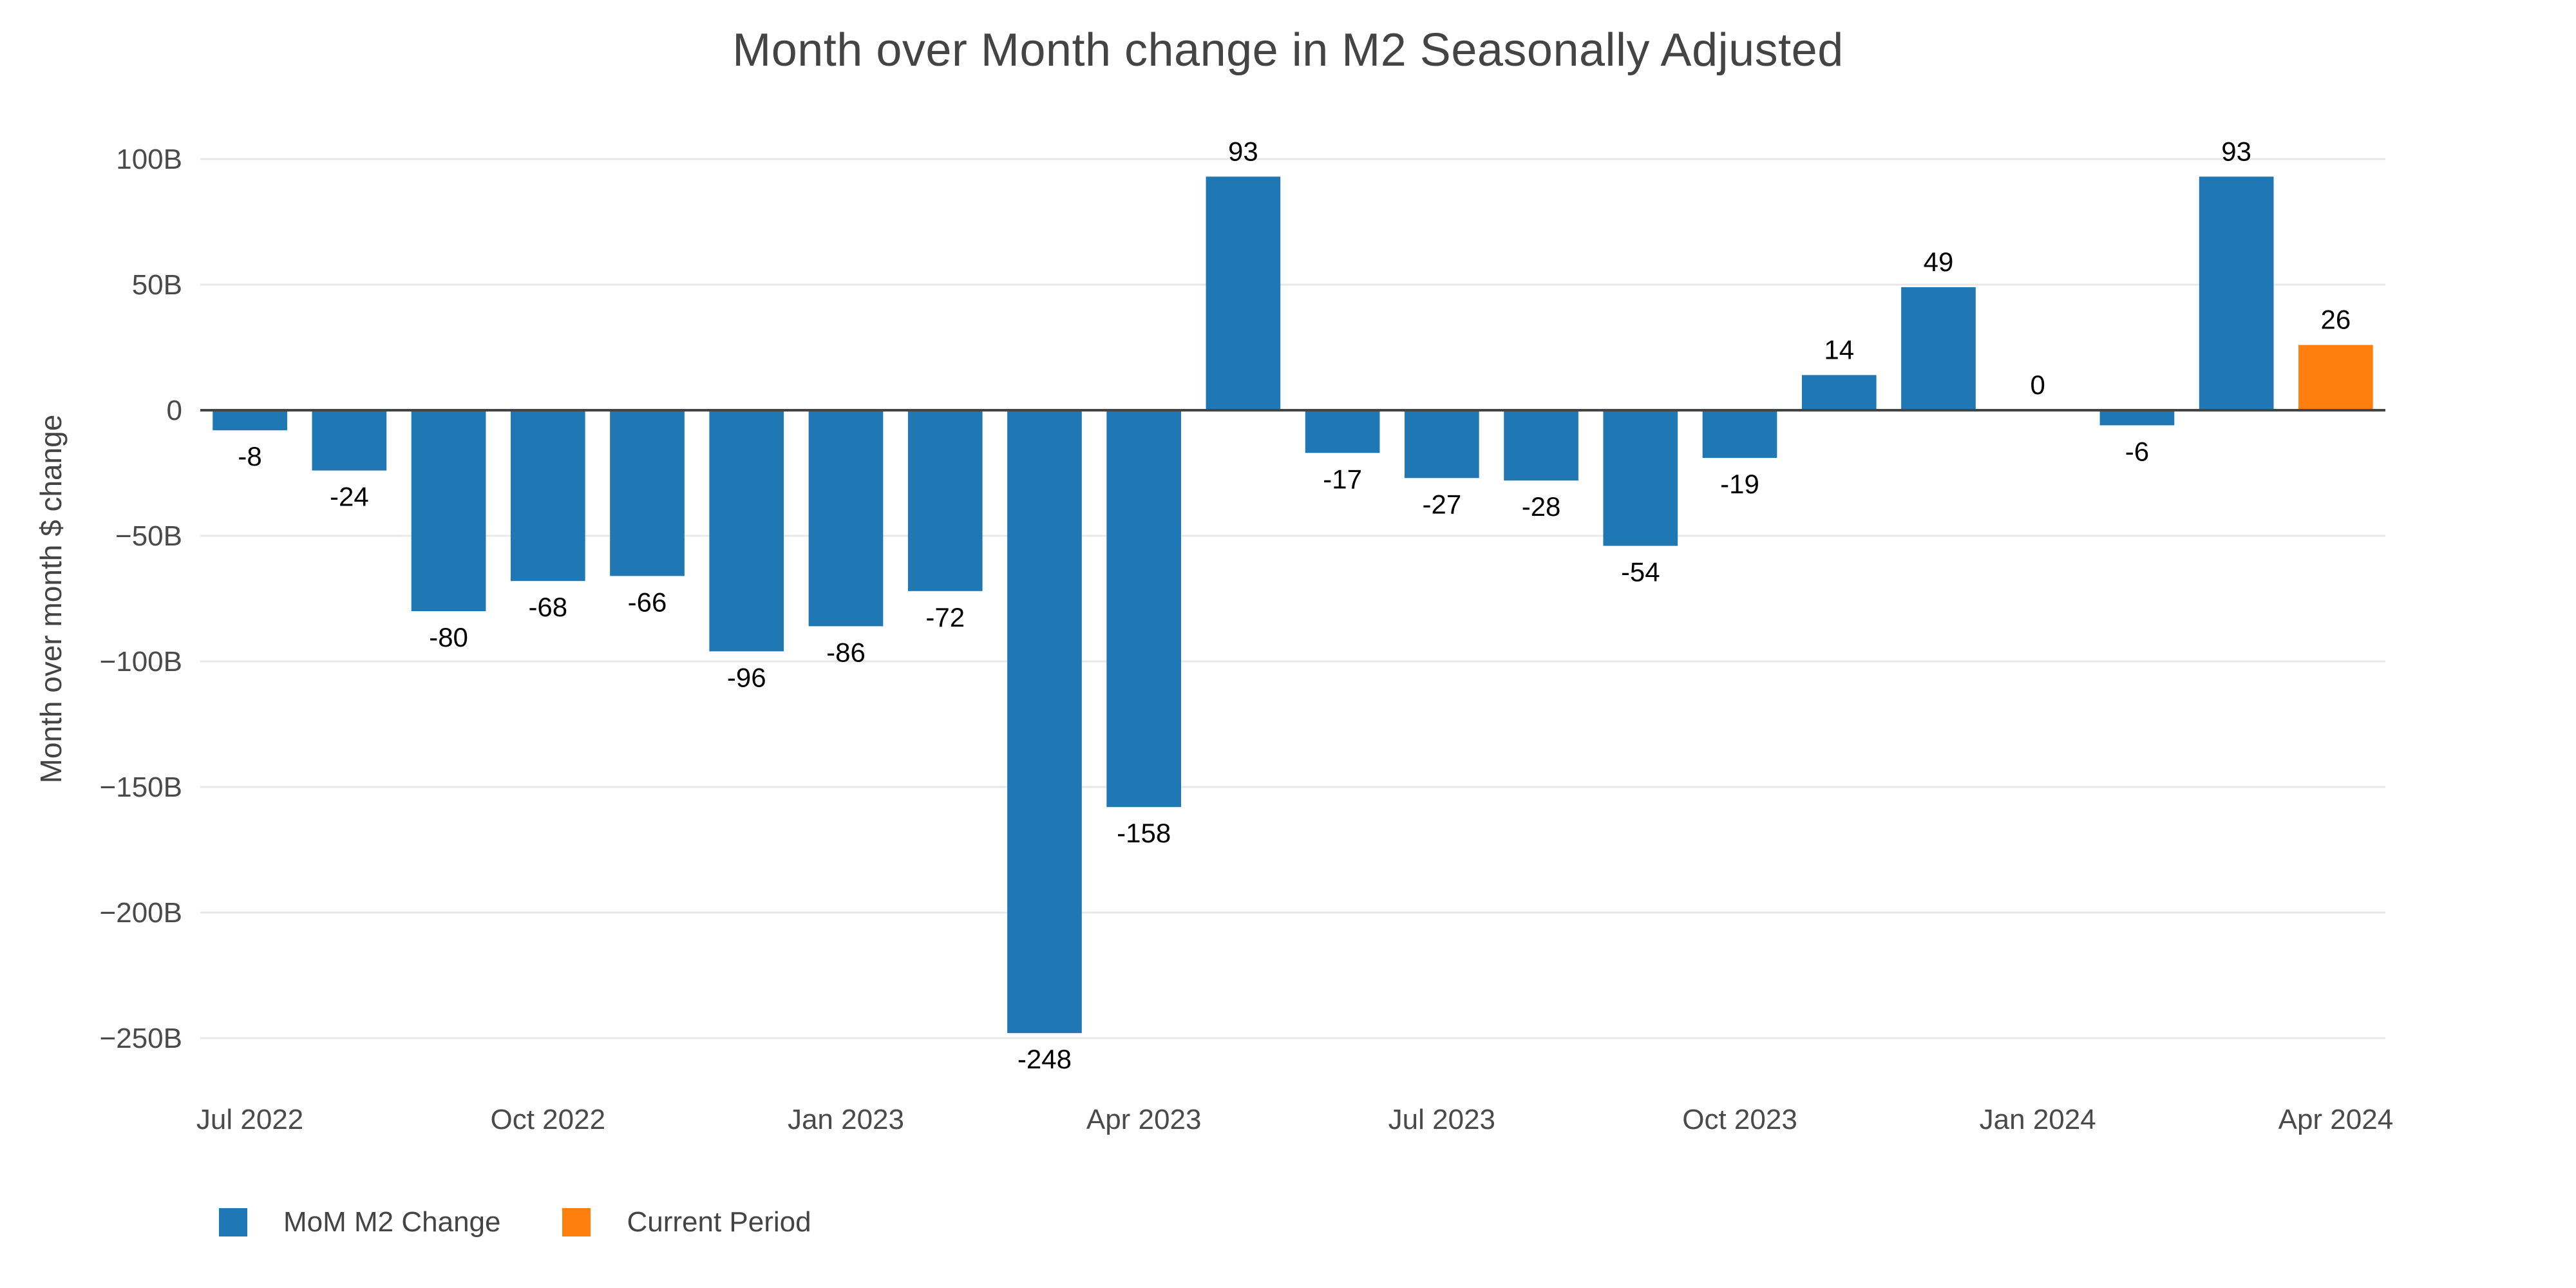 This screenshot has width=2576, height=1288. I want to click on legend: MoM M2 Change Current Period, so click(515, 1222).